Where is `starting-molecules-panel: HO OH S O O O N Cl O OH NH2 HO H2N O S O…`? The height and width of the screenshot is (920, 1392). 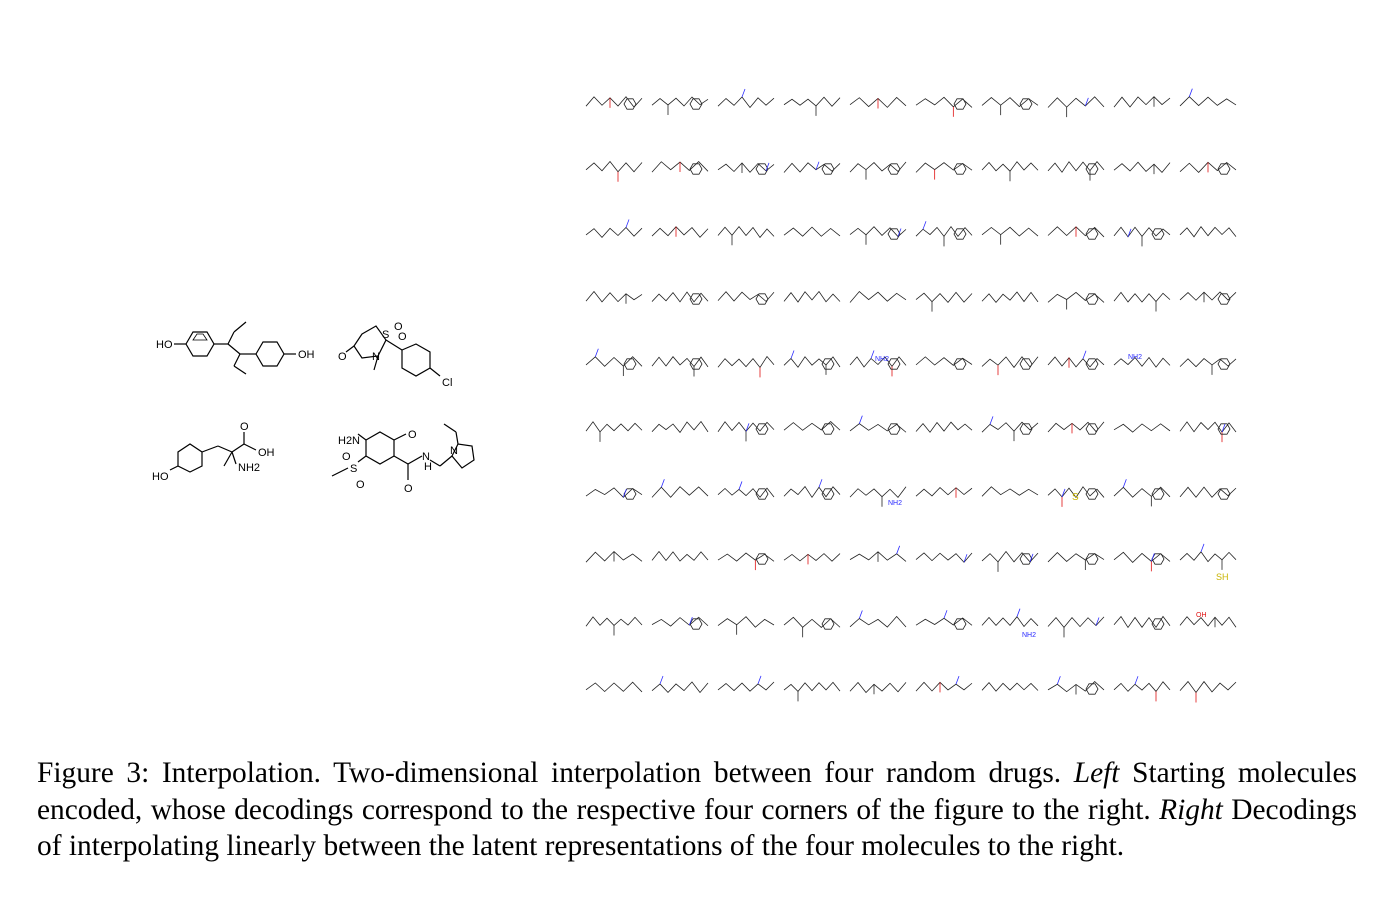 starting-molecules-panel: HO OH S O O O N Cl O OH NH2 HO H2N O S O… is located at coordinates (313, 408).